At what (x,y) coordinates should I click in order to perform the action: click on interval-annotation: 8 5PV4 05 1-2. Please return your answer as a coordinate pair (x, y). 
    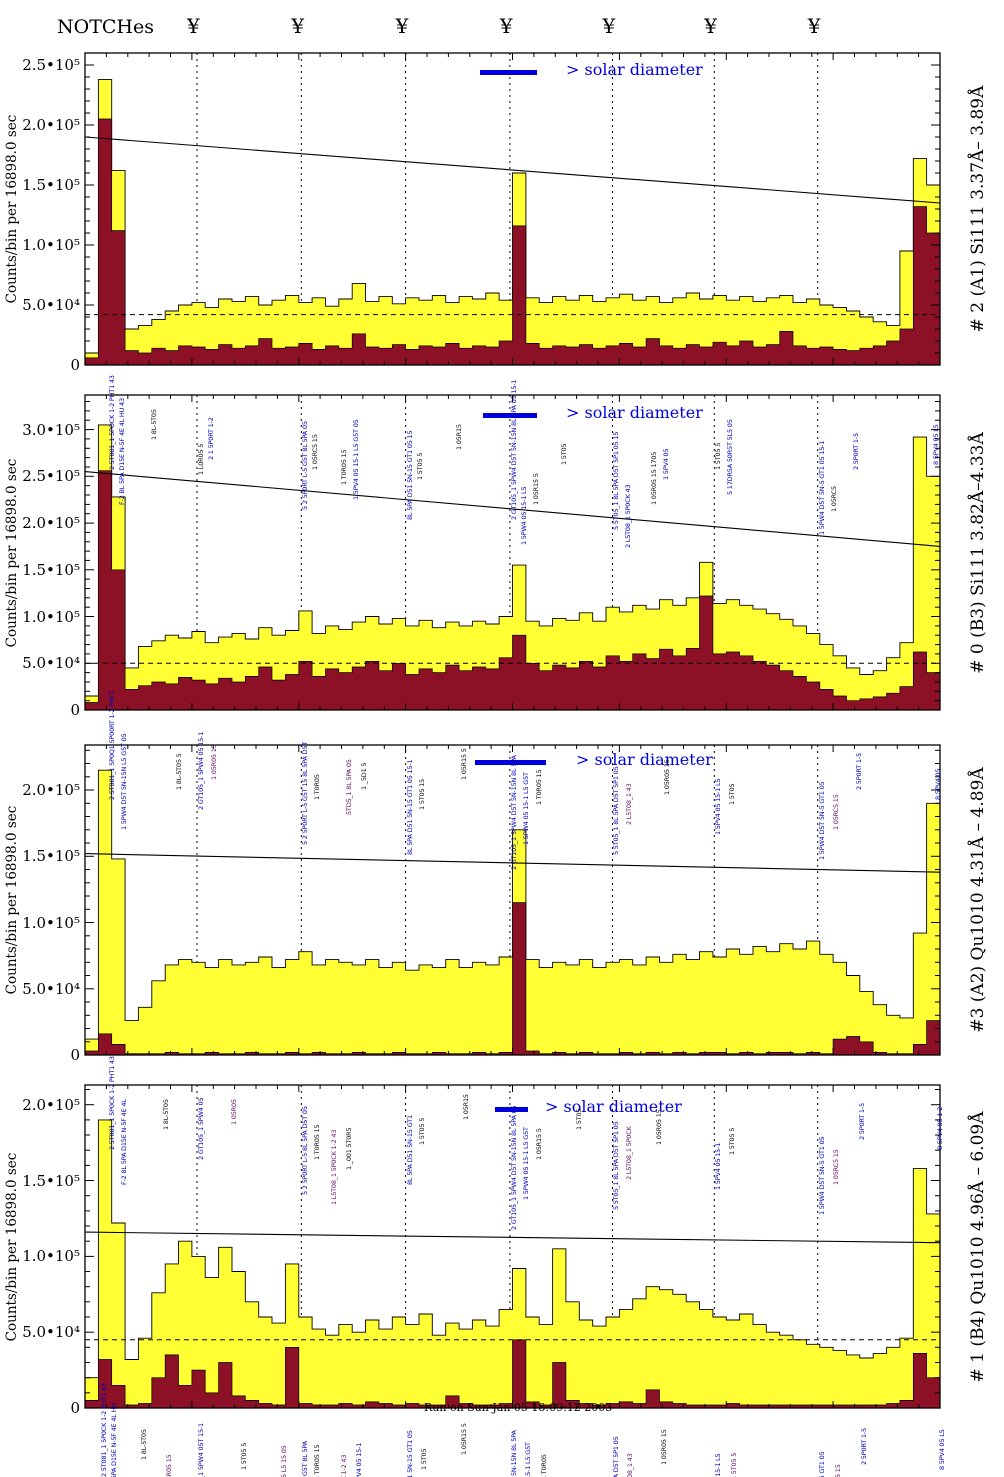
    Looking at the image, I should click on (940, 1128).